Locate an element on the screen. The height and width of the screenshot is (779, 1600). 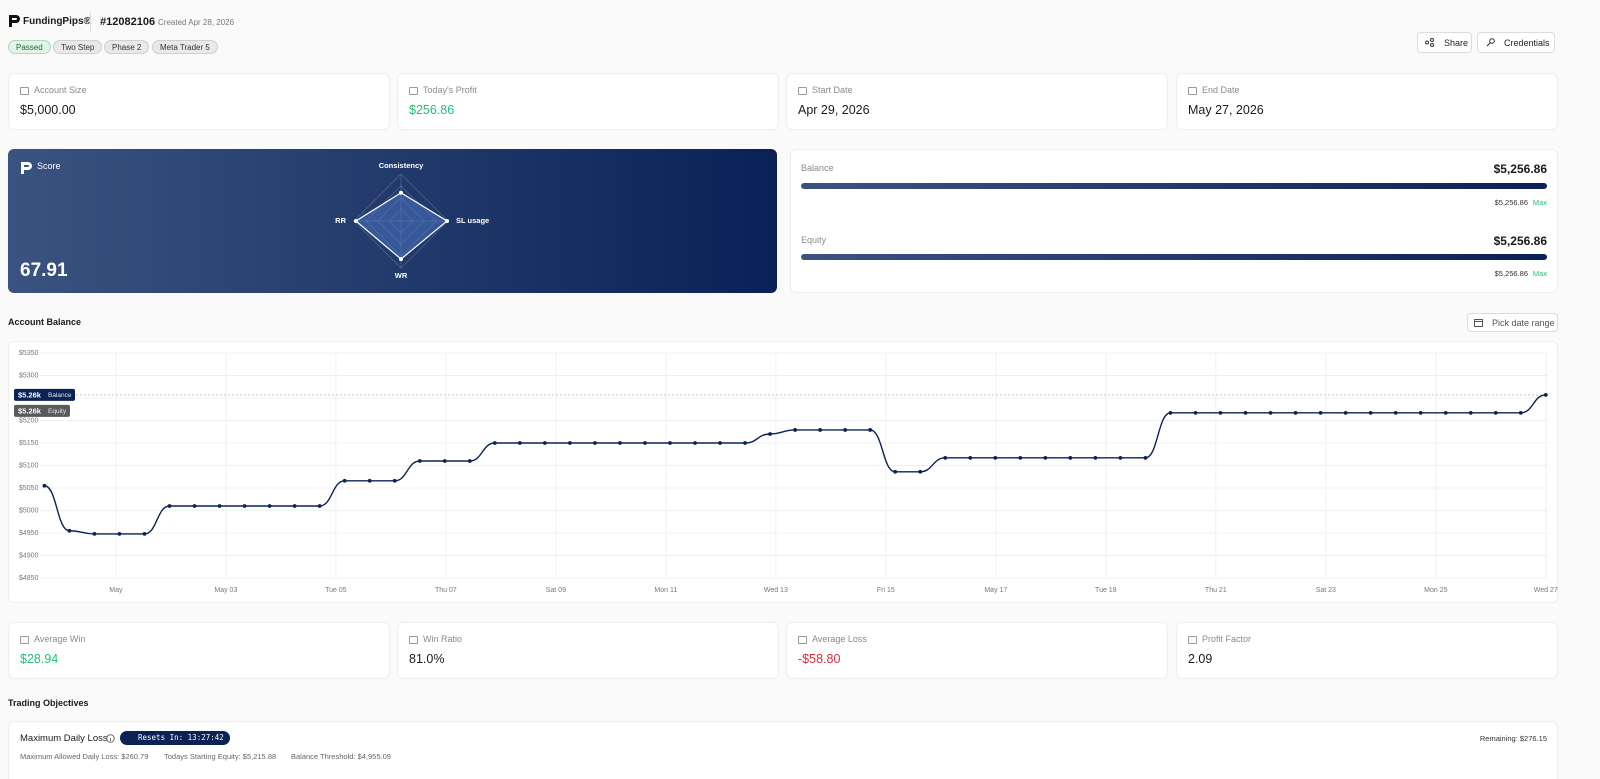
key-icon is located at coordinates (1490, 42).